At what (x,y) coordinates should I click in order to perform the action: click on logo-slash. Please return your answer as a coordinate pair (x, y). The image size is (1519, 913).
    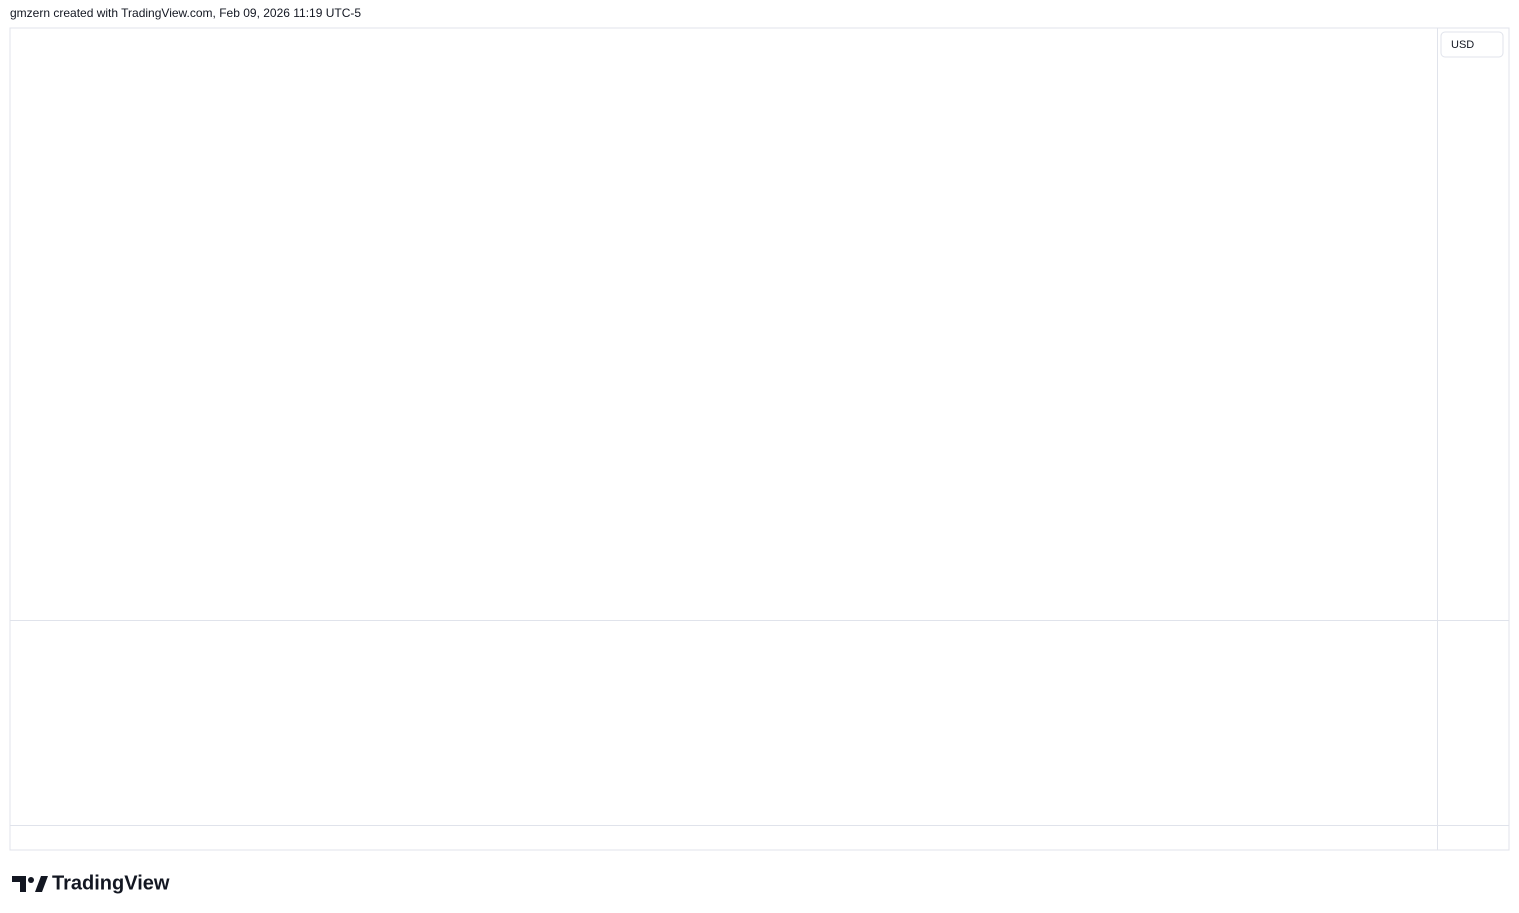
    Looking at the image, I should click on (41, 884).